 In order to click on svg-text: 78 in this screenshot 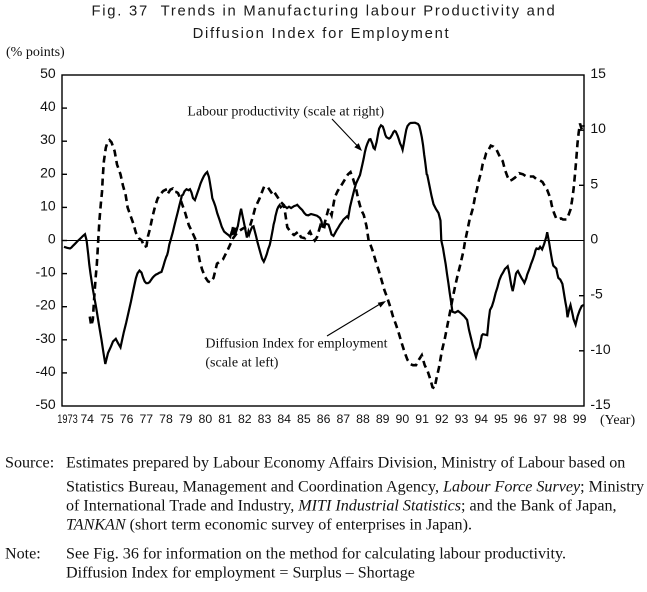, I will do `click(166, 419)`.